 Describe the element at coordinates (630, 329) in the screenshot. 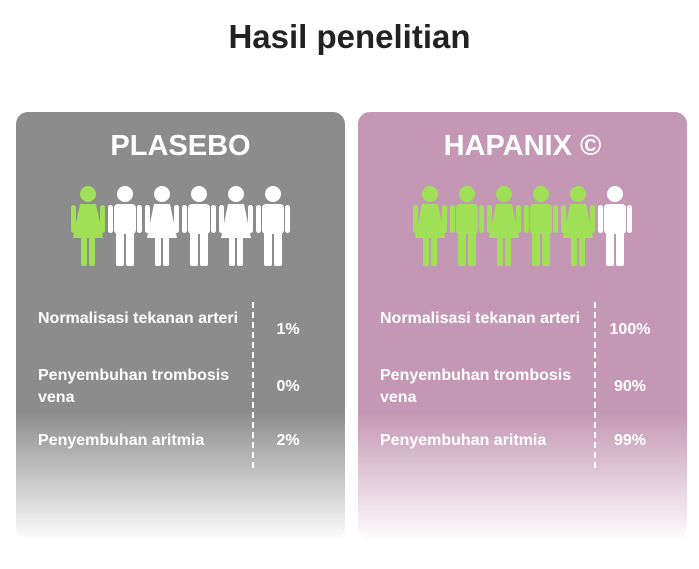

I see `row-value: 100%` at that location.